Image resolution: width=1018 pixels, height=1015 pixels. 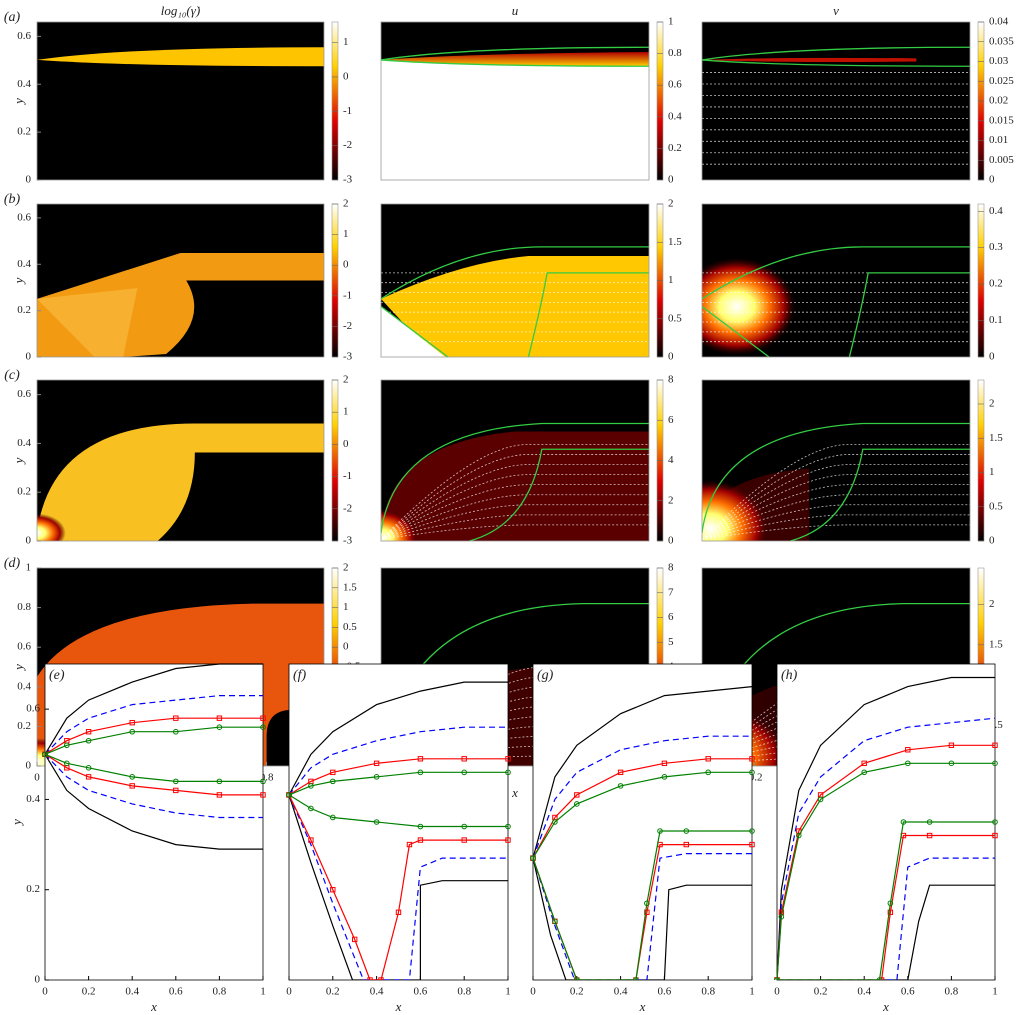 I want to click on colorbar-tick-label: 1, so click(x=346, y=607).